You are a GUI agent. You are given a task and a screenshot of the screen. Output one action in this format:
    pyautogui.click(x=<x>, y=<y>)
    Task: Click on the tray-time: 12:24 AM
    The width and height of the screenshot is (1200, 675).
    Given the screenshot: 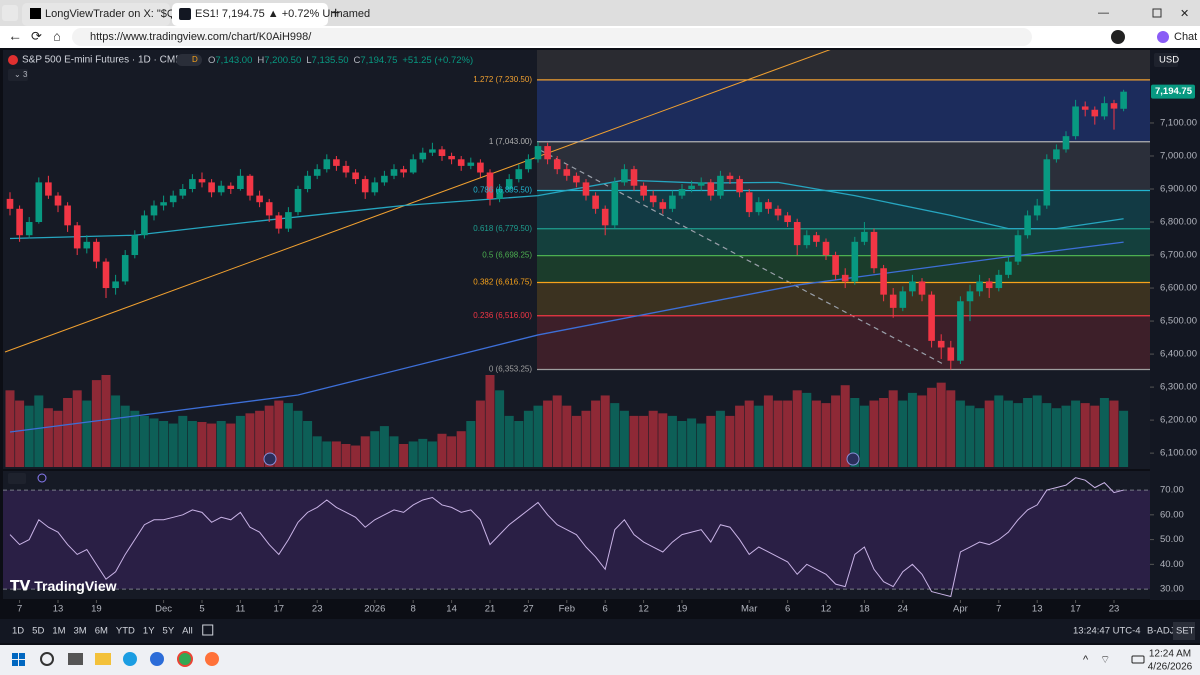 What is the action you would take?
    pyautogui.click(x=1170, y=654)
    